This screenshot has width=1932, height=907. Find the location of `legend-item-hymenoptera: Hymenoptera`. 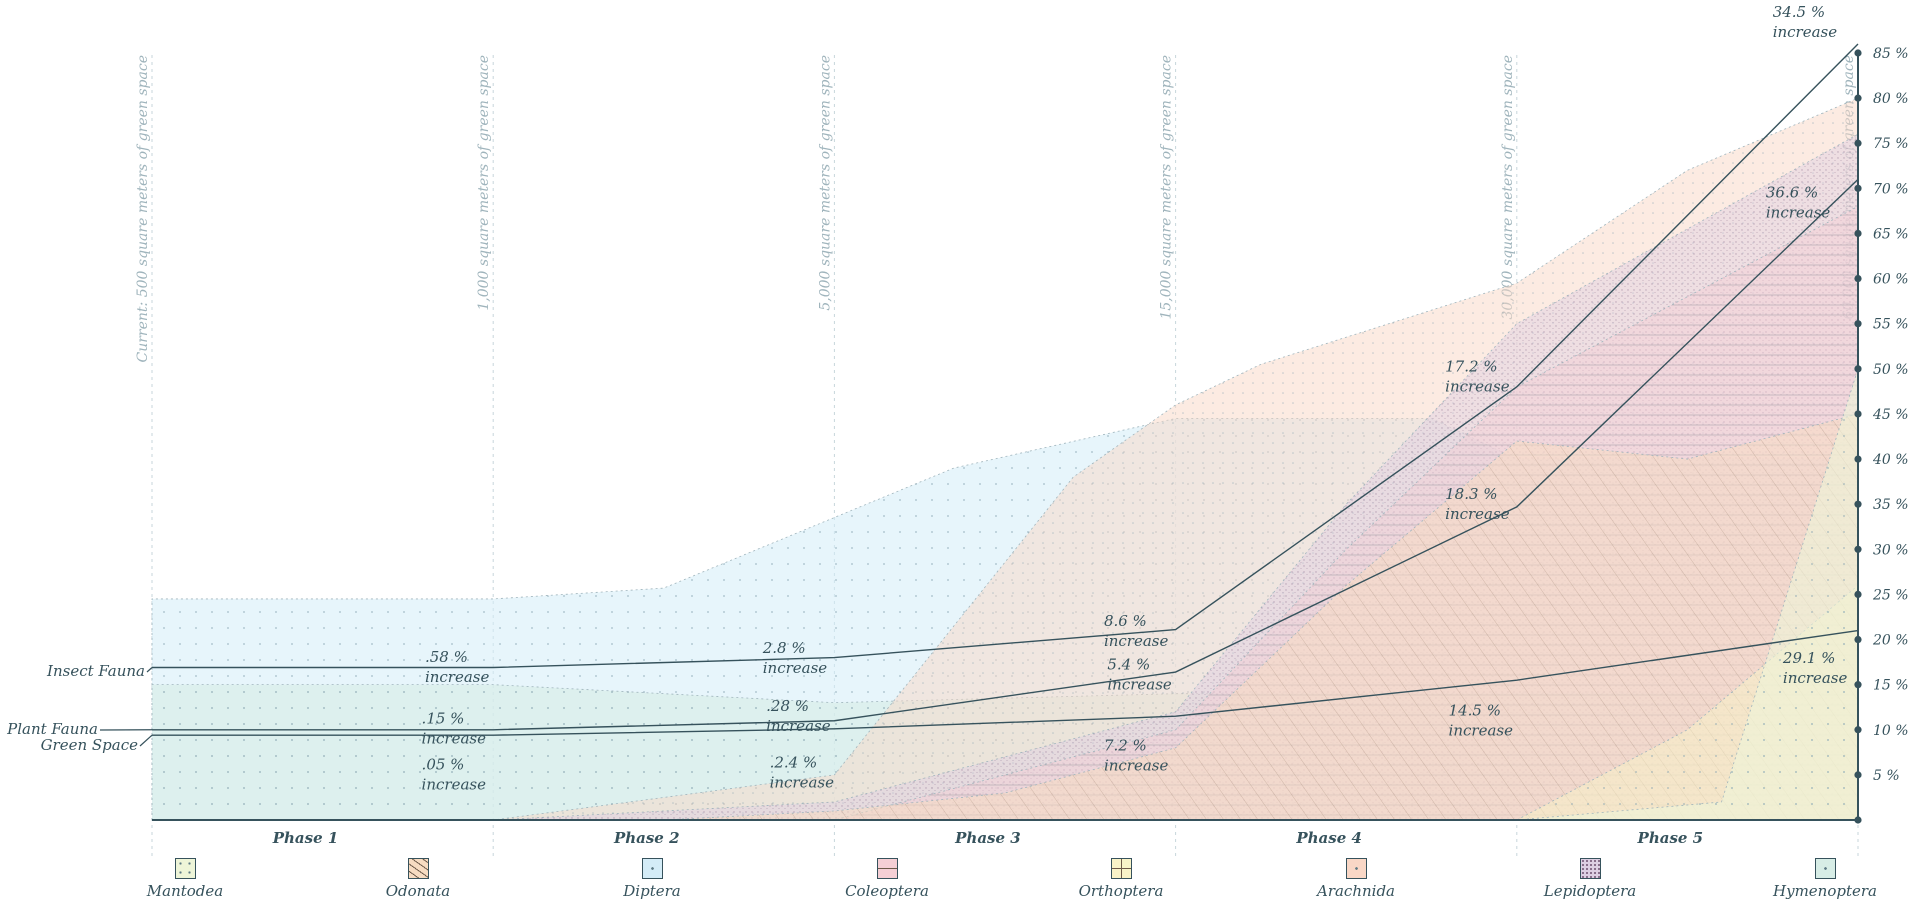

legend-item-hymenoptera: Hymenoptera is located at coordinates (1825, 879).